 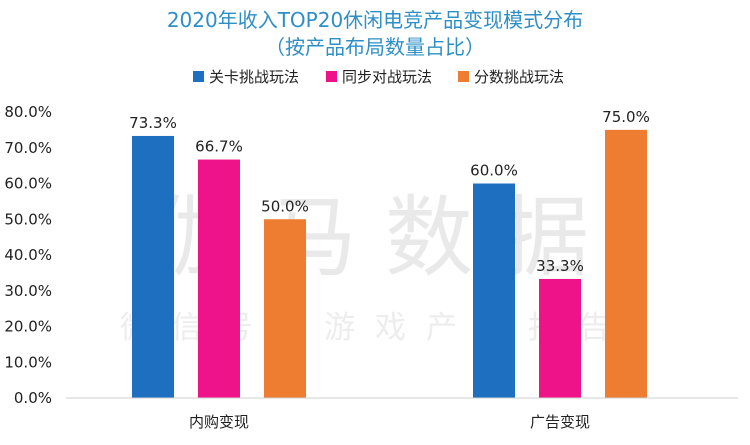 What do you see at coordinates (254, 77) in the screenshot?
I see `legend-label-0: 关卡挑战玩法` at bounding box center [254, 77].